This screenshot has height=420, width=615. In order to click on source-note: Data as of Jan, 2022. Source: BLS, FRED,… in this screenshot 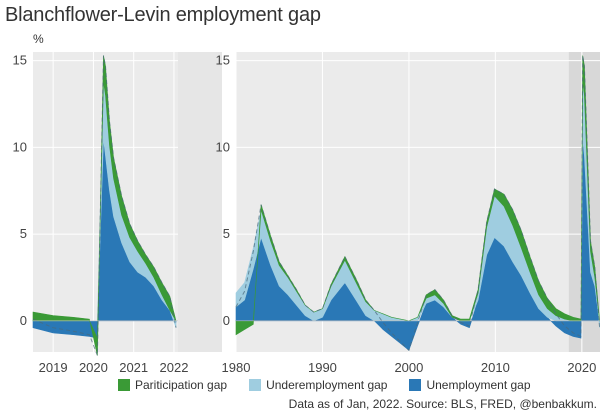, I will do `click(442, 404)`.